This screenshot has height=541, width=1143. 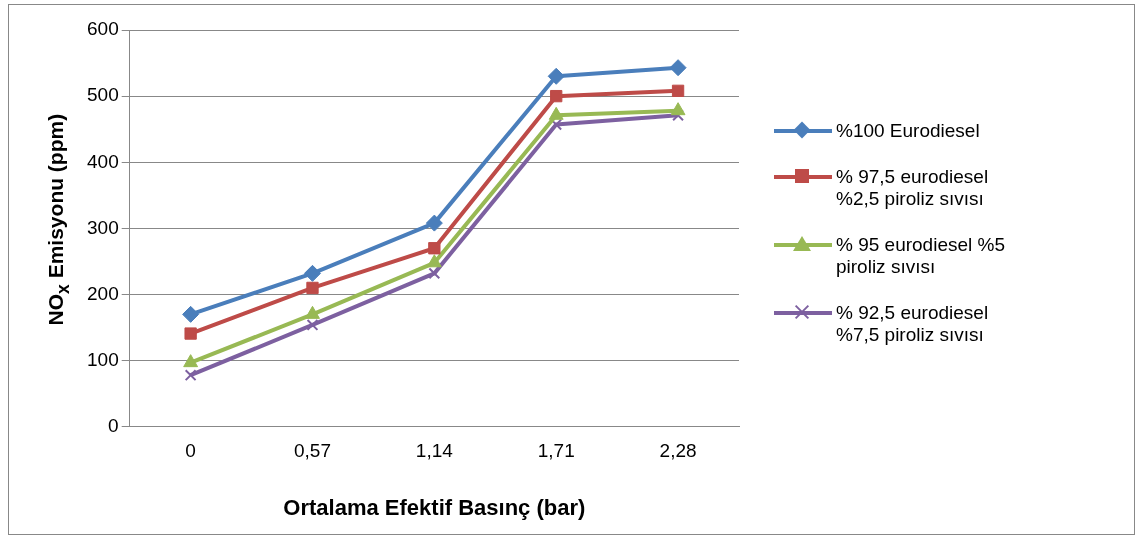 What do you see at coordinates (434, 451) in the screenshot?
I see `x-tick-label: 1,14` at bounding box center [434, 451].